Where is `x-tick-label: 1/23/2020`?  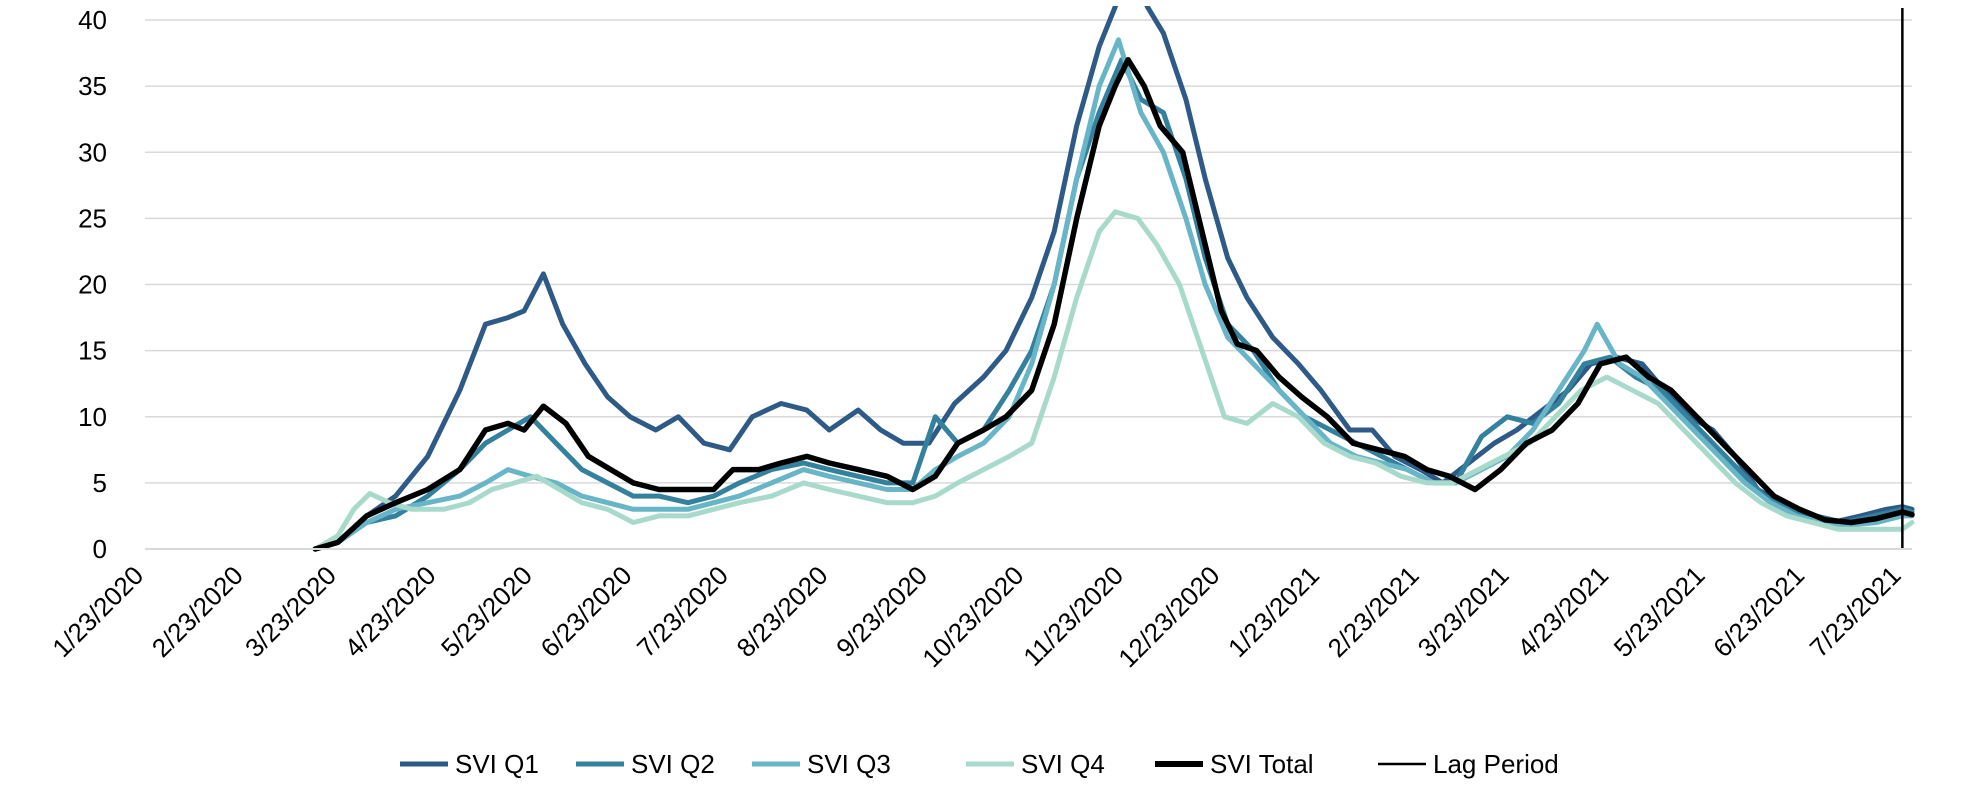
x-tick-label: 1/23/2020 is located at coordinates (97, 611).